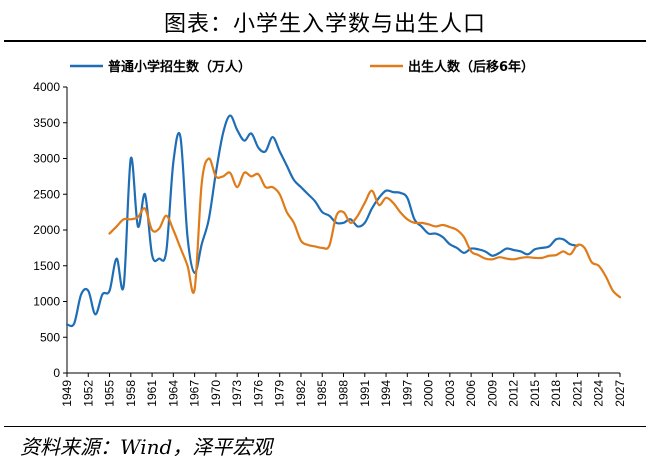 The image size is (650, 464). I want to click on x-tick-label: 1997, so click(407, 393).